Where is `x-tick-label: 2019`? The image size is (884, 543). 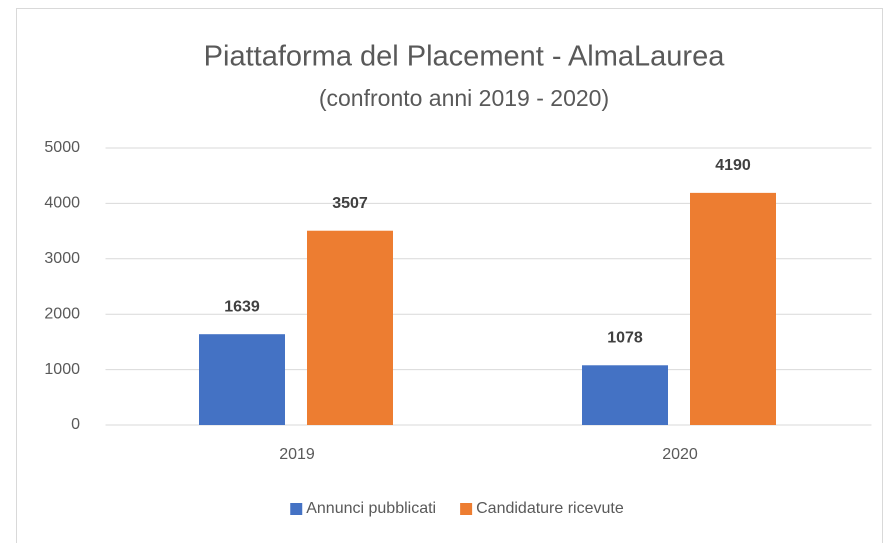 x-tick-label: 2019 is located at coordinates (297, 454).